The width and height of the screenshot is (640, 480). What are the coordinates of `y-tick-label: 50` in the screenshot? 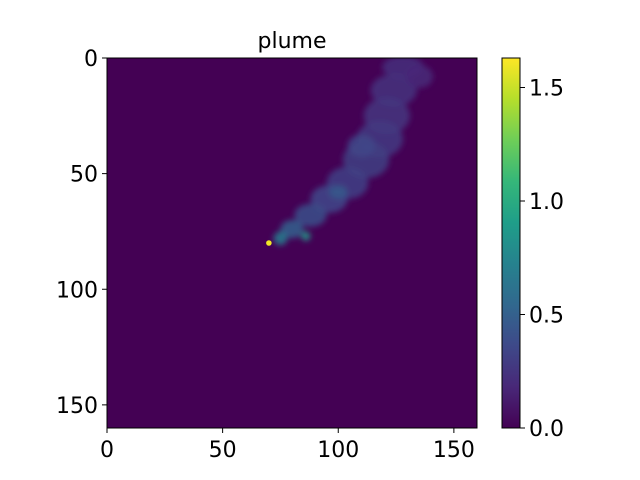 It's located at (84, 175).